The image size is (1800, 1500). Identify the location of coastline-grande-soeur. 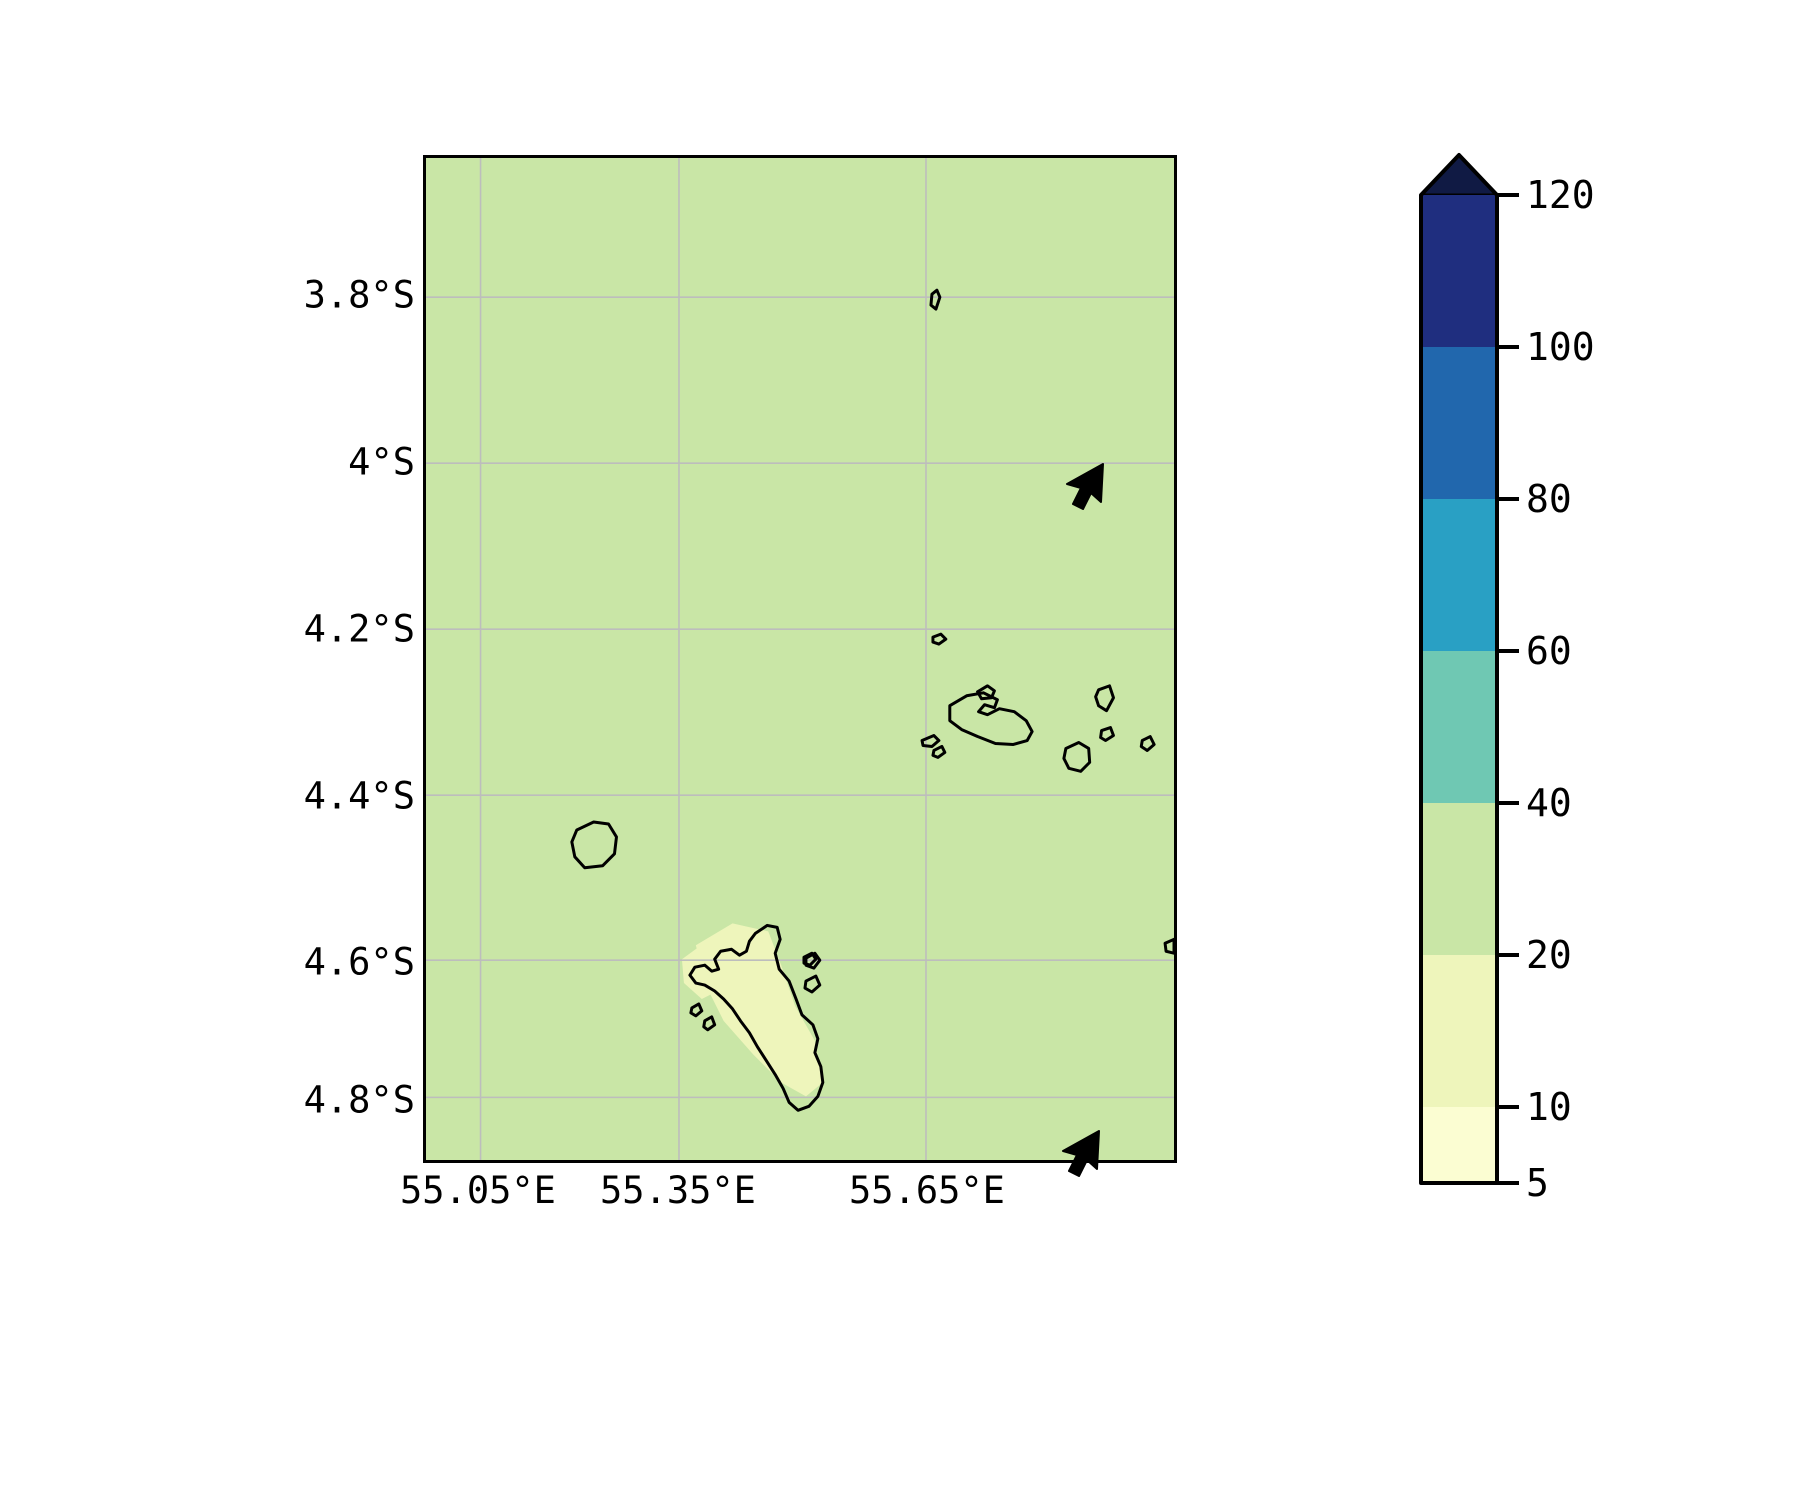
(1147, 743).